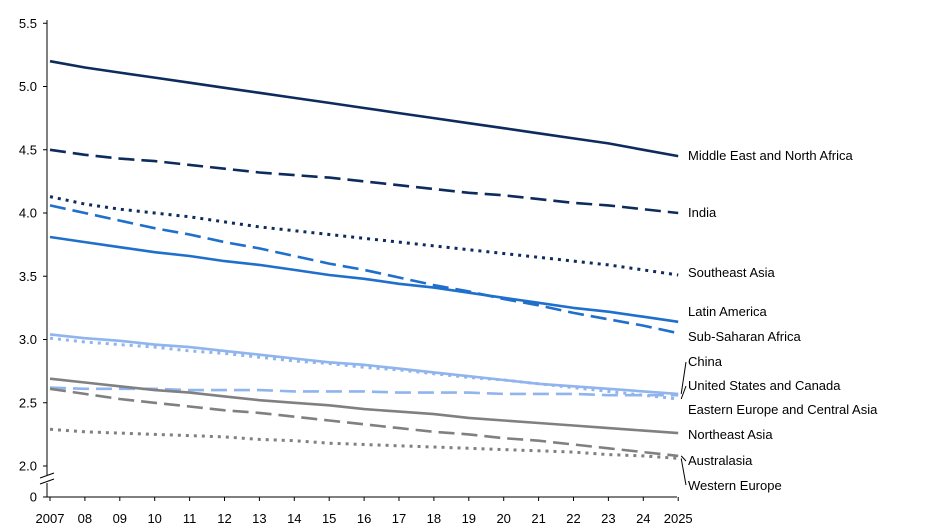 The height and width of the screenshot is (528, 925). What do you see at coordinates (28, 149) in the screenshot?
I see `y-tick-label: 4.5` at bounding box center [28, 149].